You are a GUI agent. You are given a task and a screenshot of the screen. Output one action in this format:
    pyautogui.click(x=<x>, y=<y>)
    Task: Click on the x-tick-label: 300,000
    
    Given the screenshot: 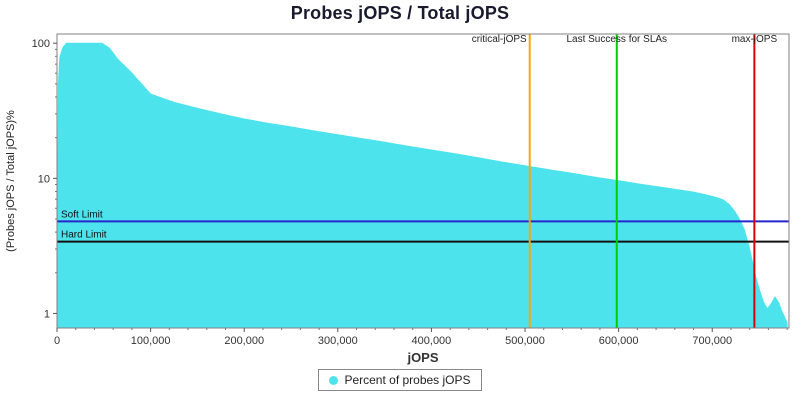 What is the action you would take?
    pyautogui.click(x=338, y=341)
    